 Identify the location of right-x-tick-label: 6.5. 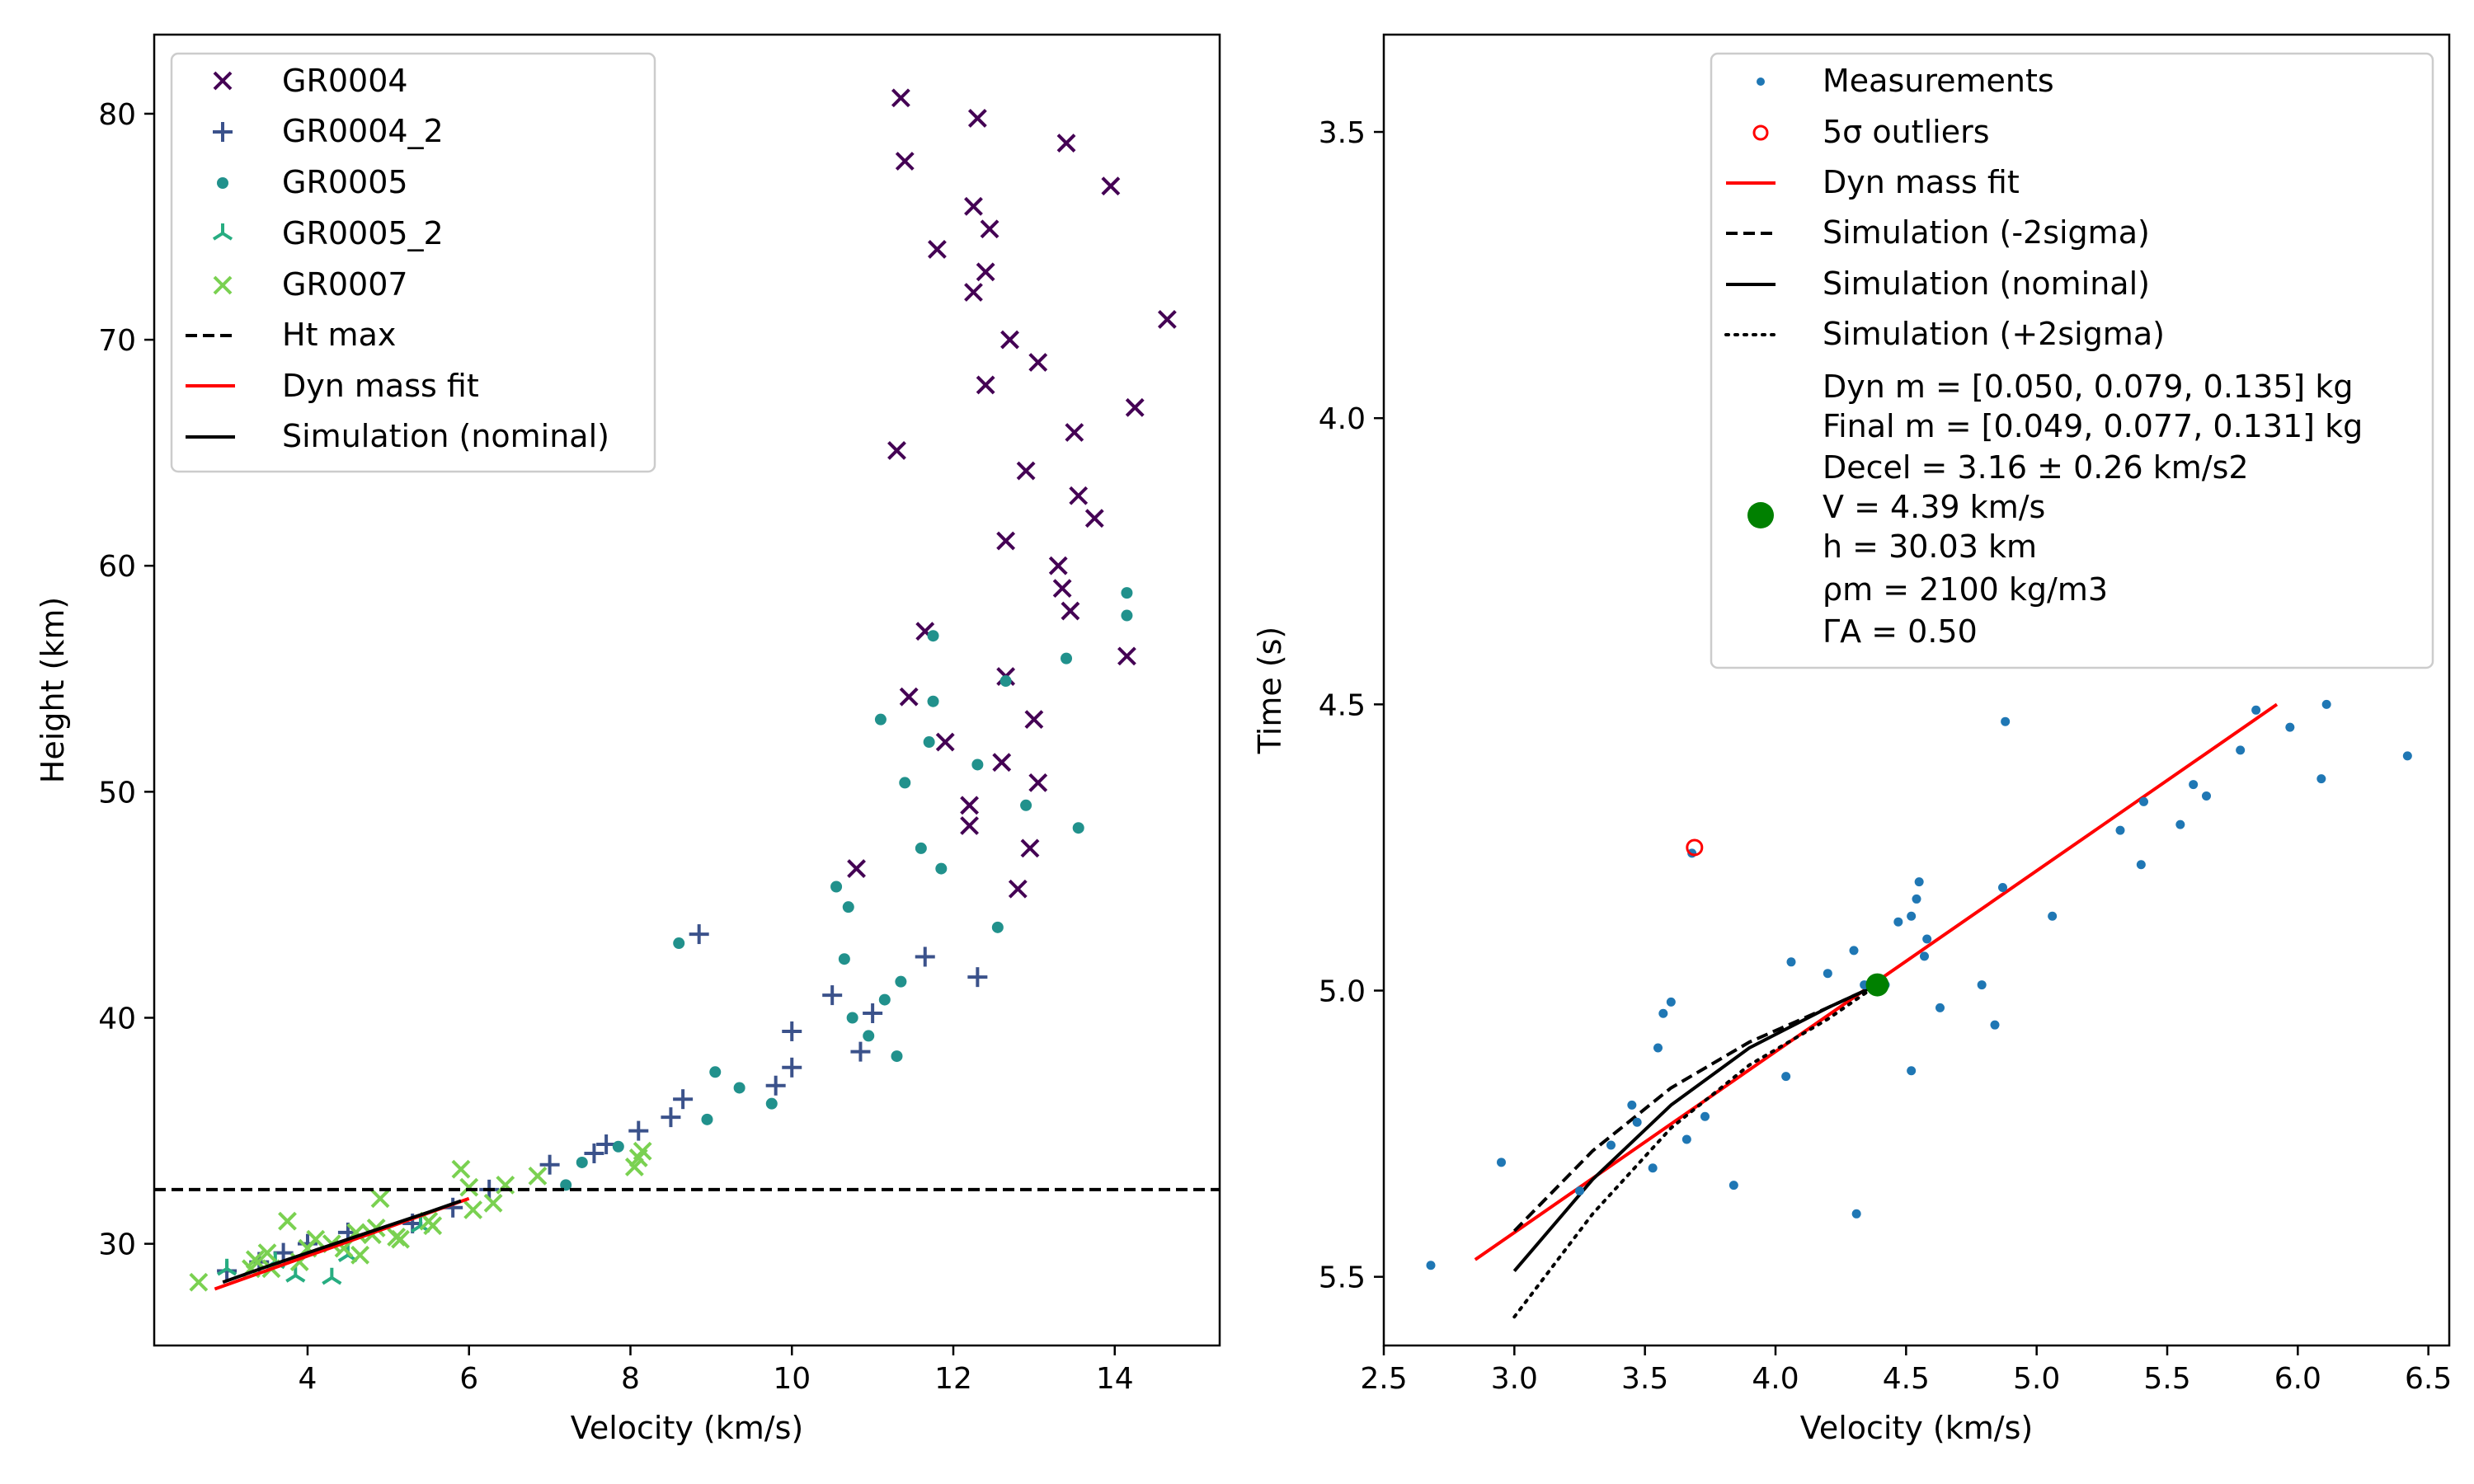
(2428, 1379).